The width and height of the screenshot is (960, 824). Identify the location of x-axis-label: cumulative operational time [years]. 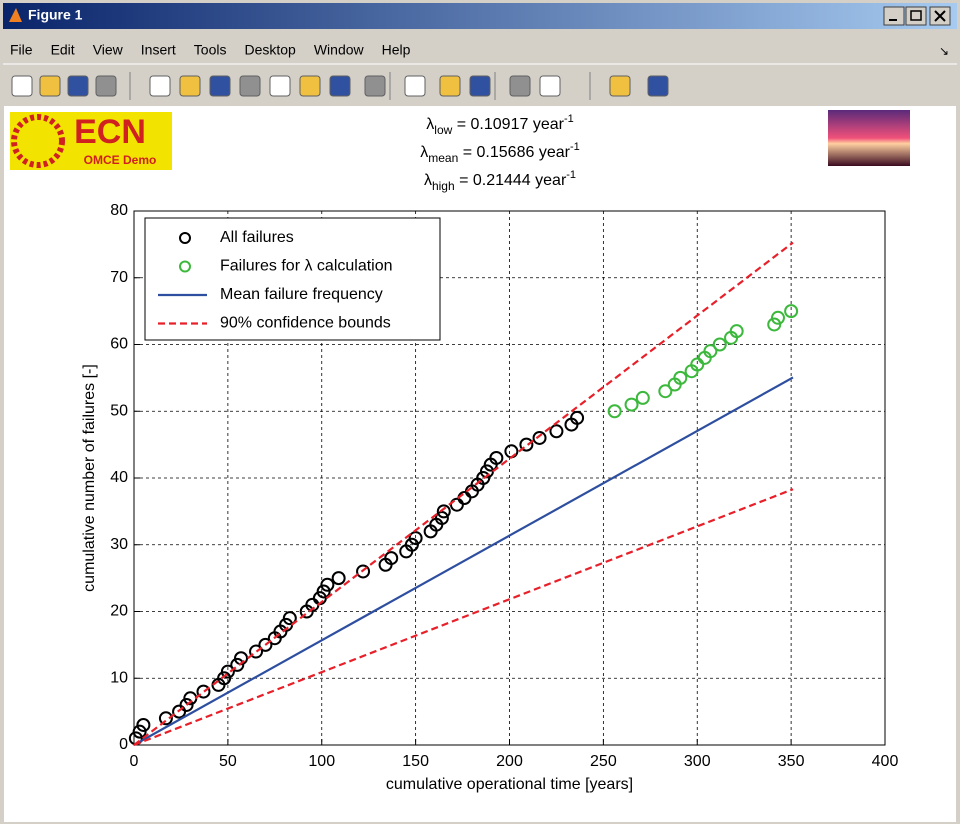
(509, 784).